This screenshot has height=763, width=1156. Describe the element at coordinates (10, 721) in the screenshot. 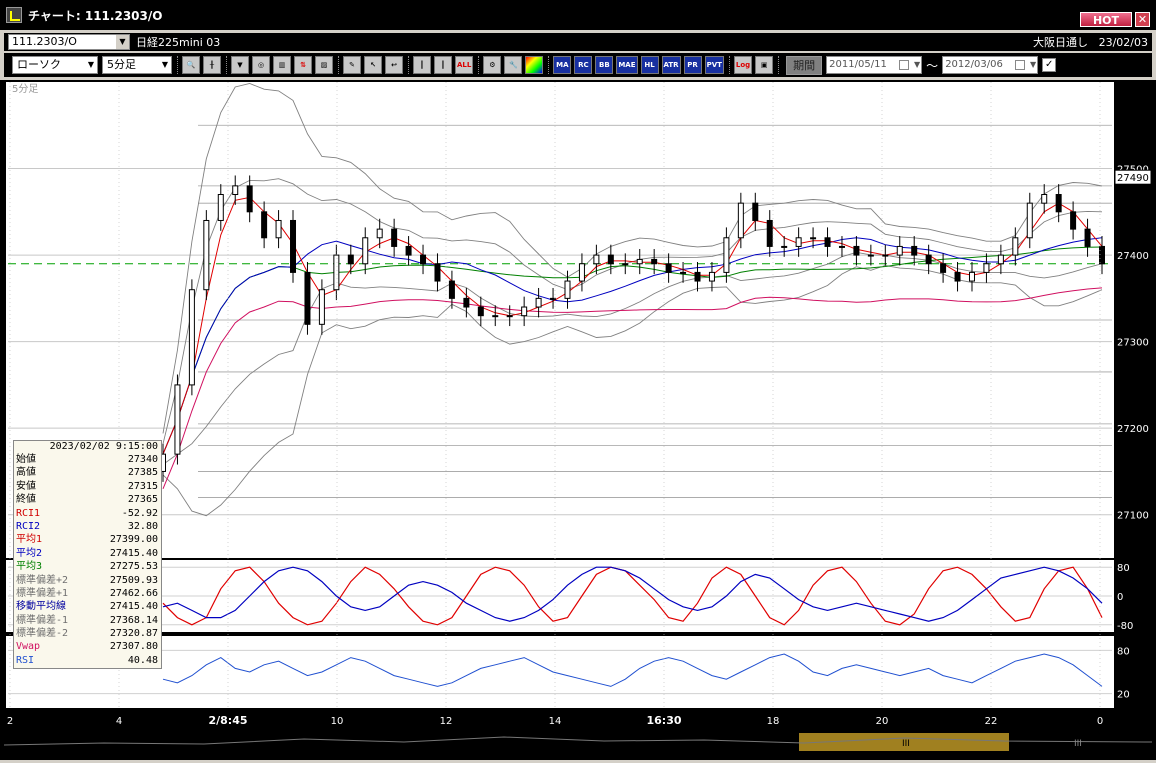

I see `time-tick-label: 2` at that location.